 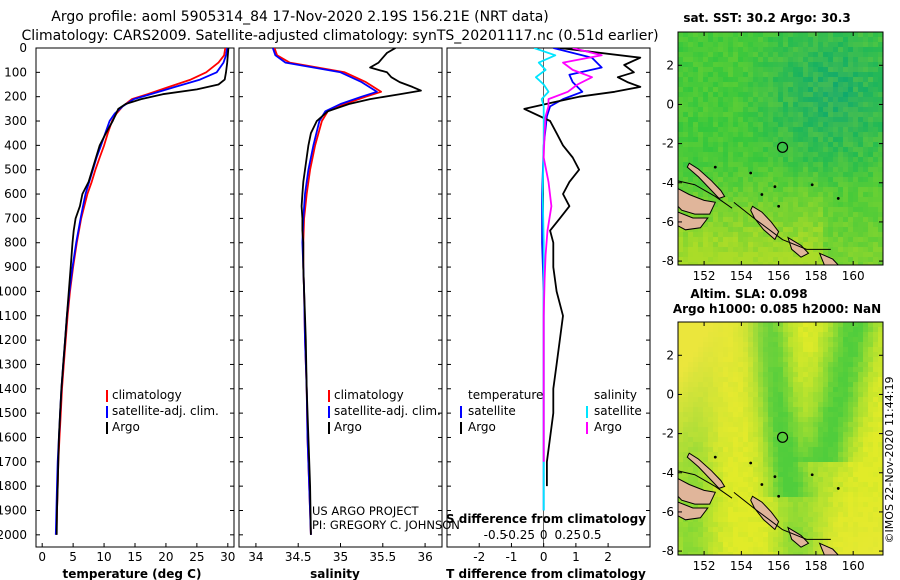 I want to click on island-dot, so click(x=775, y=187).